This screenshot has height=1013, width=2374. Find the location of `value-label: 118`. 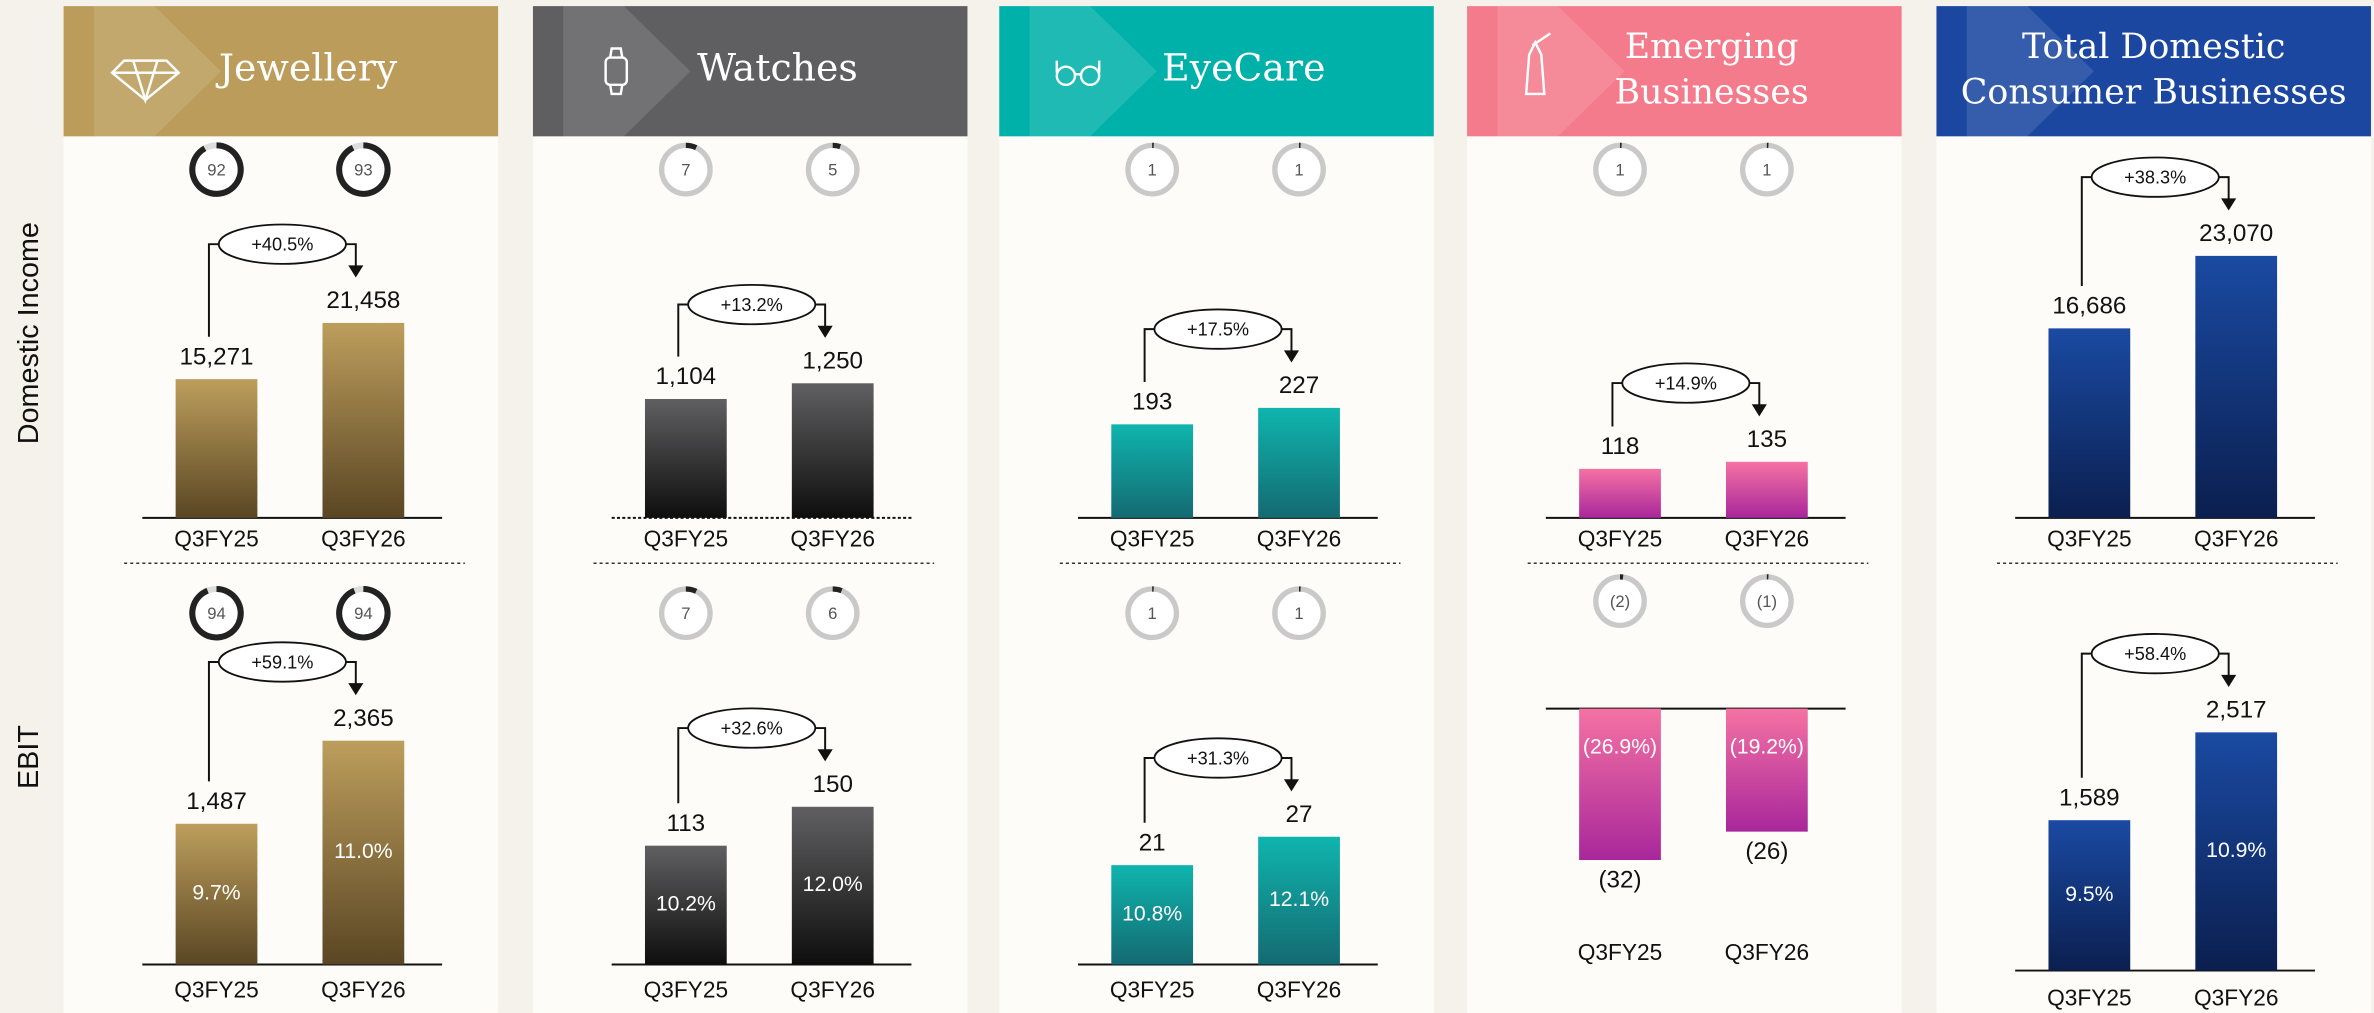

value-label: 118 is located at coordinates (1620, 446).